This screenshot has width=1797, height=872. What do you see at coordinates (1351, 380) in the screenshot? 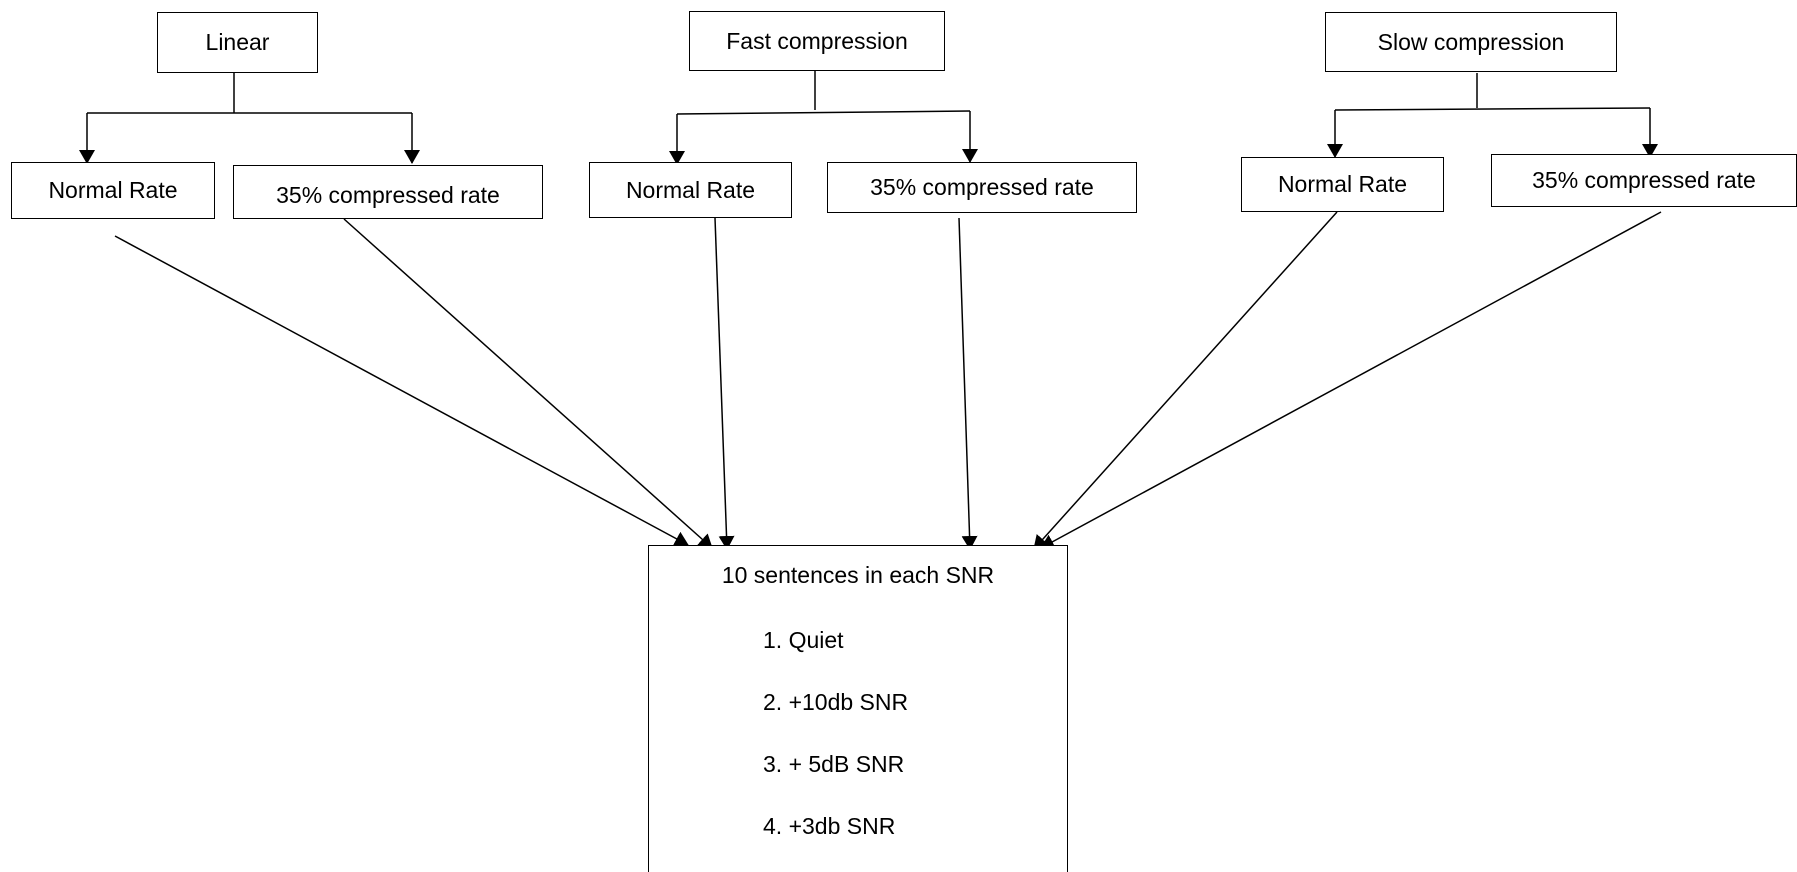
I see `arrow-slow-compressed` at bounding box center [1351, 380].